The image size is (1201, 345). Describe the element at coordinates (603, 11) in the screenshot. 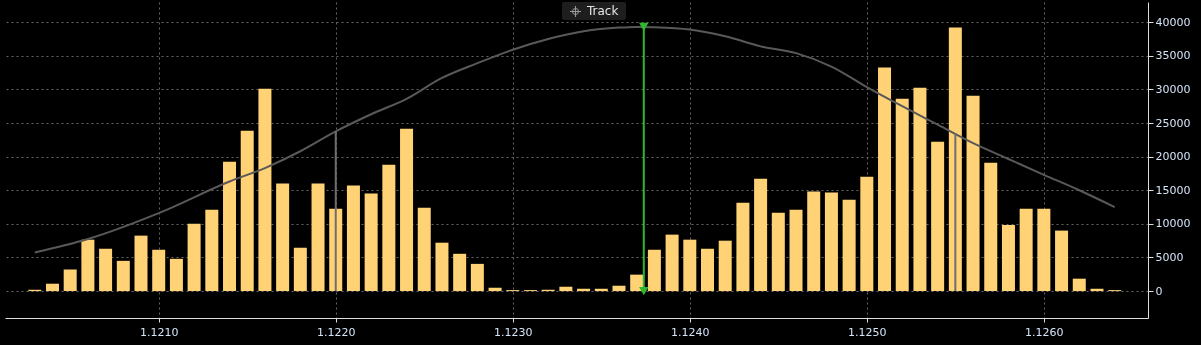

I see `annotation: Track` at that location.